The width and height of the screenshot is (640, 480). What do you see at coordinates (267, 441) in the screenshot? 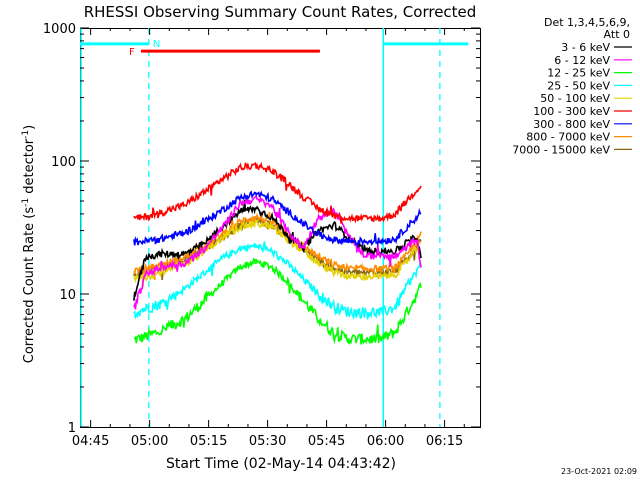
I see `x-tick-label: 05:30` at bounding box center [267, 441].